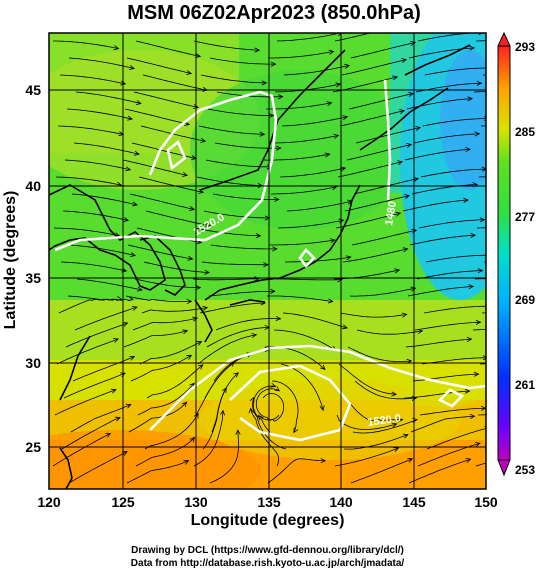  What do you see at coordinates (274, 13) in the screenshot?
I see `page-title: MSM 06Z02Apr2023 (850.0hPa)` at bounding box center [274, 13].